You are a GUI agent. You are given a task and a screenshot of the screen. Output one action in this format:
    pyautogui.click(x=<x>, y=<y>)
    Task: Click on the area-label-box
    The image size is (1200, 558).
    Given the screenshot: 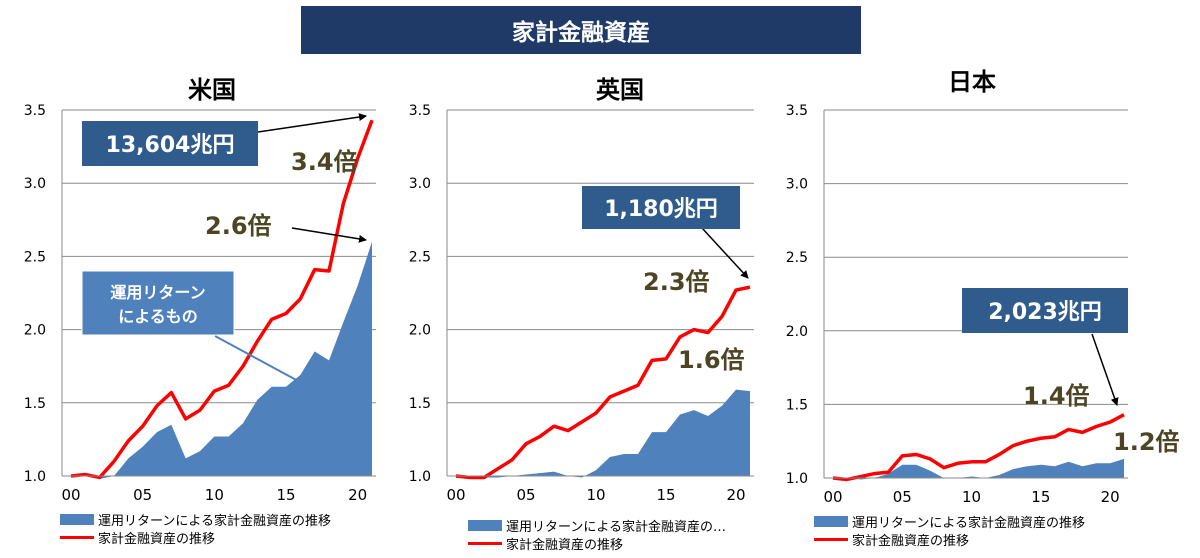 What is the action you would take?
    pyautogui.click(x=158, y=303)
    